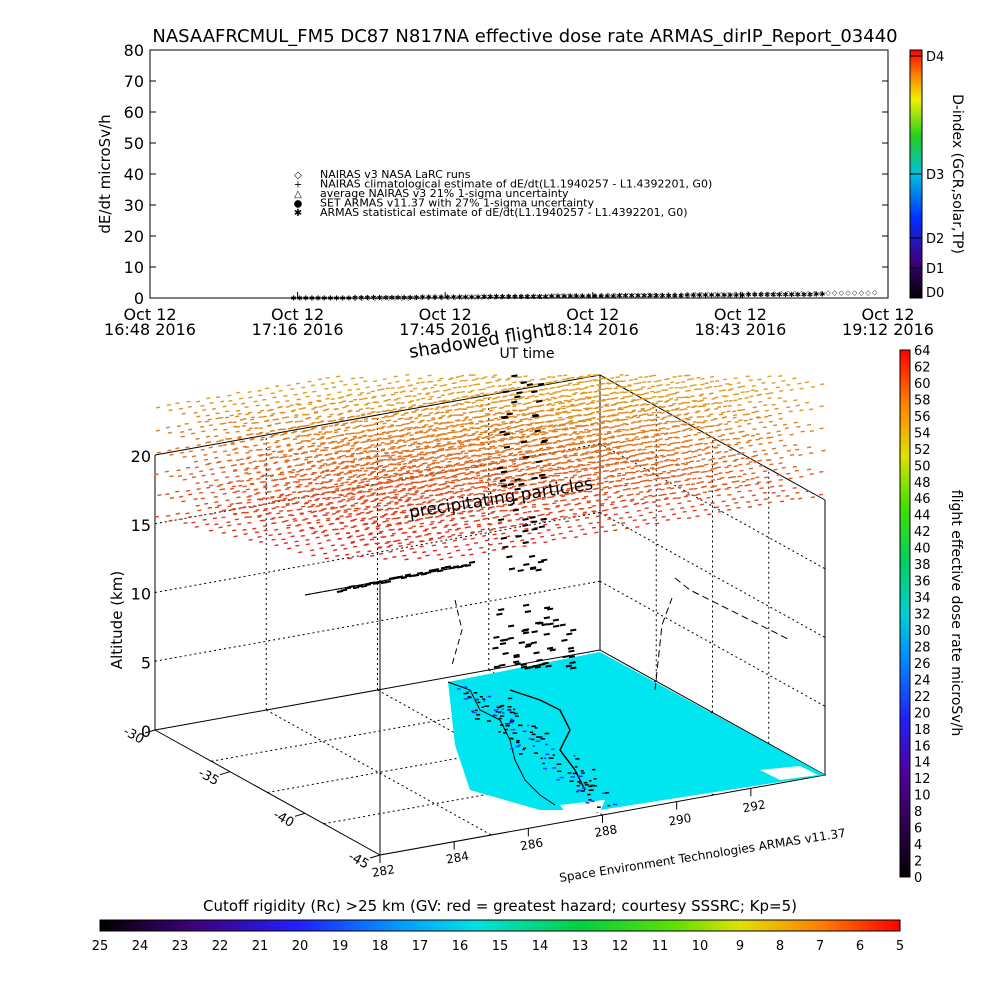 This screenshot has width=1000, height=1004. What do you see at coordinates (134, 205) in the screenshot?
I see `y-tick-label: 30` at bounding box center [134, 205].